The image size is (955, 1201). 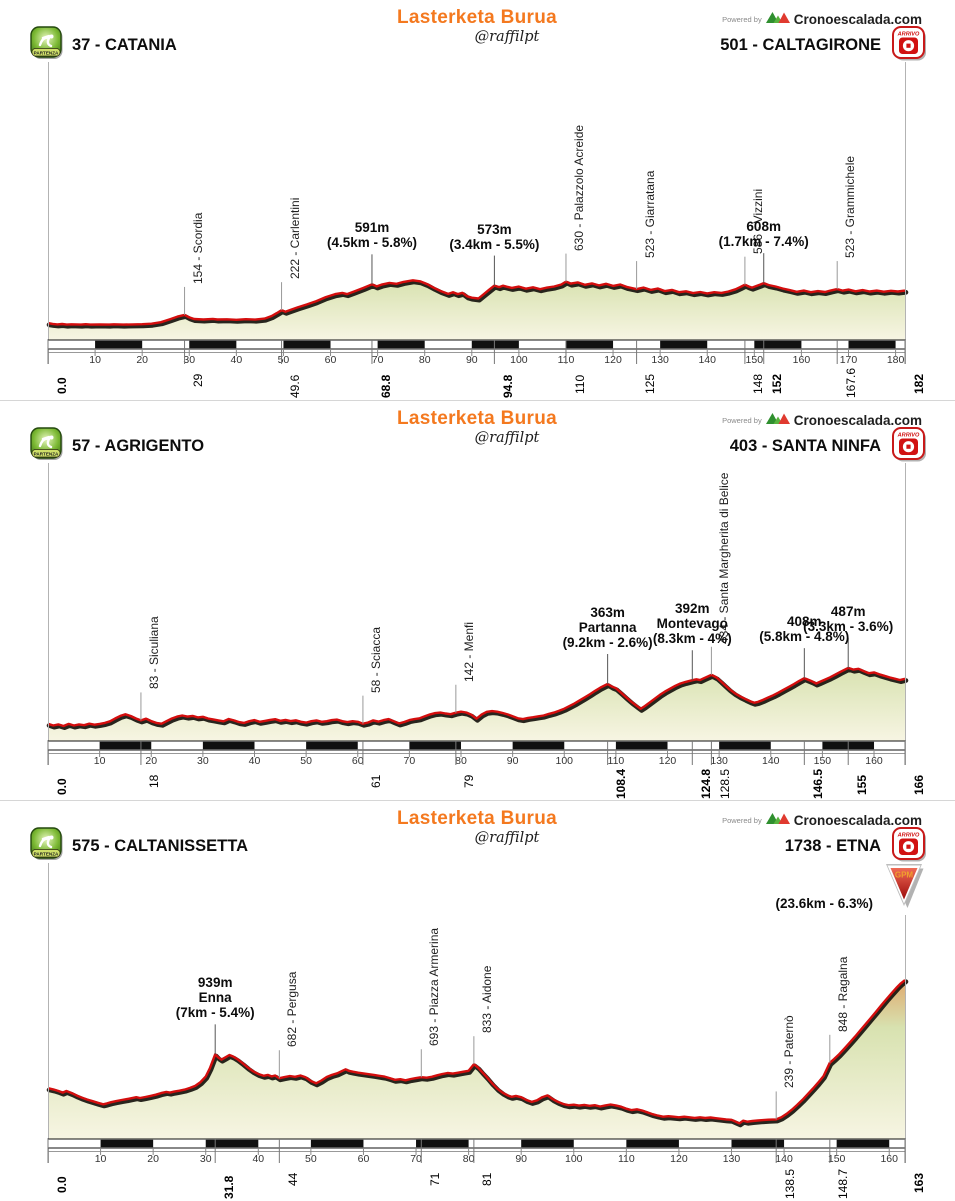 What do you see at coordinates (507, 438) in the screenshot?
I see `author-handle: @raffilpt` at bounding box center [507, 438].